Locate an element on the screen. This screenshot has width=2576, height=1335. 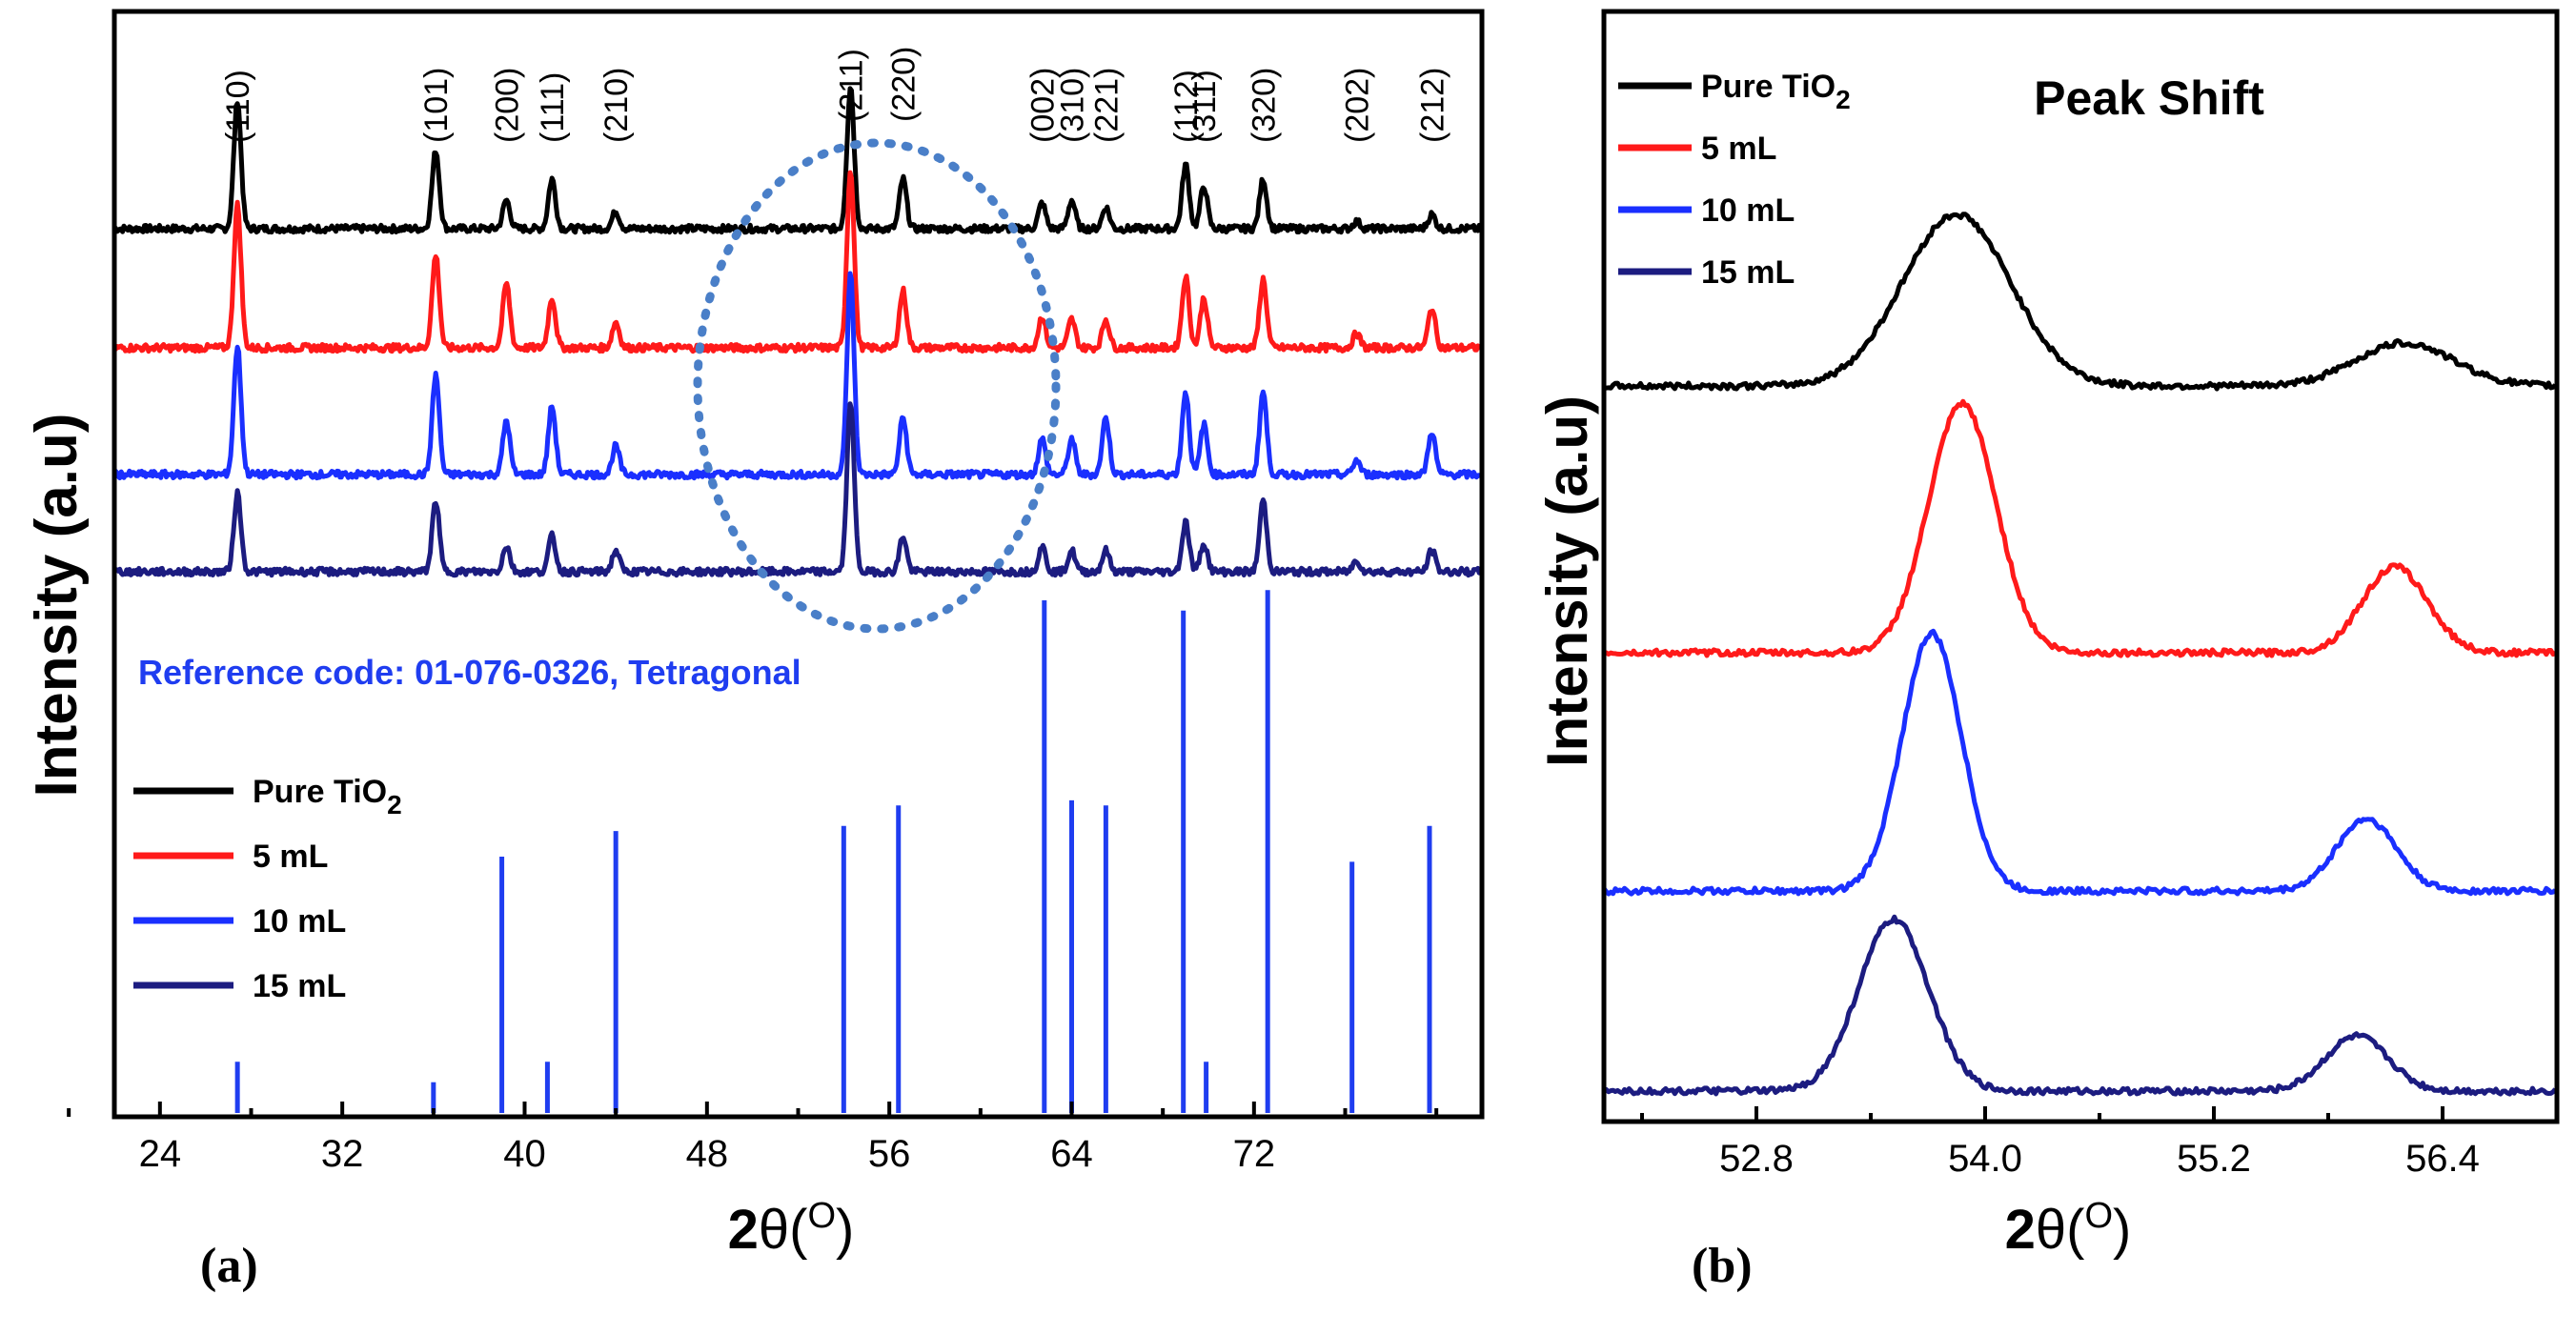
x-tick-label: 40 is located at coordinates (524, 1154).